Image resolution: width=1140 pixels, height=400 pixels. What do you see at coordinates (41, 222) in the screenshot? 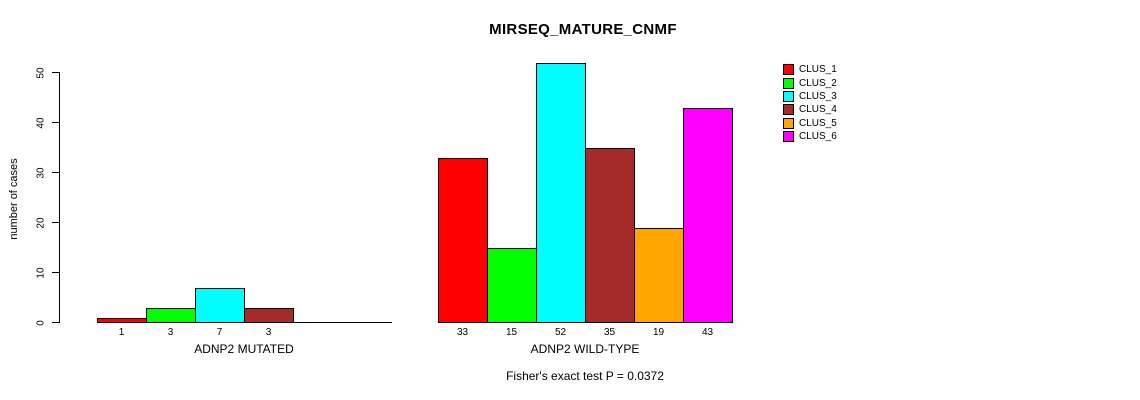
I see `y-tick-label: 20` at bounding box center [41, 222].